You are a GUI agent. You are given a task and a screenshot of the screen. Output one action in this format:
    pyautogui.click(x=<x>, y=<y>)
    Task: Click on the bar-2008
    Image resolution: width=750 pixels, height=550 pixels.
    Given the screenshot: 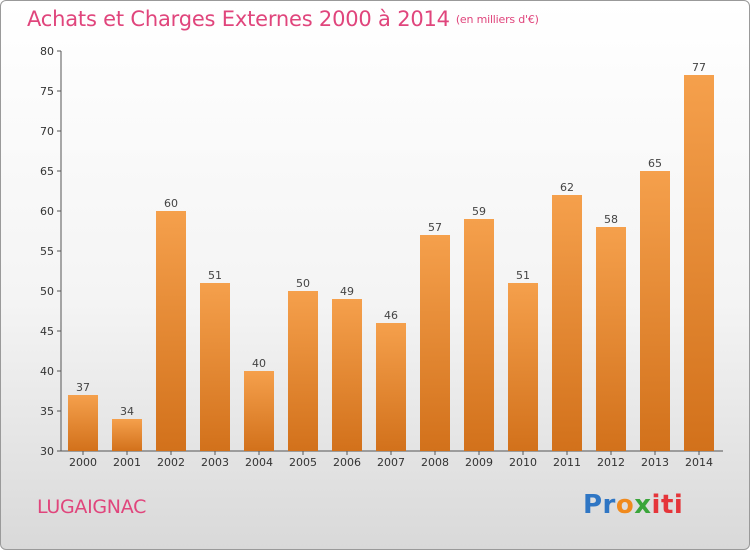 What is the action you would take?
    pyautogui.click(x=435, y=343)
    